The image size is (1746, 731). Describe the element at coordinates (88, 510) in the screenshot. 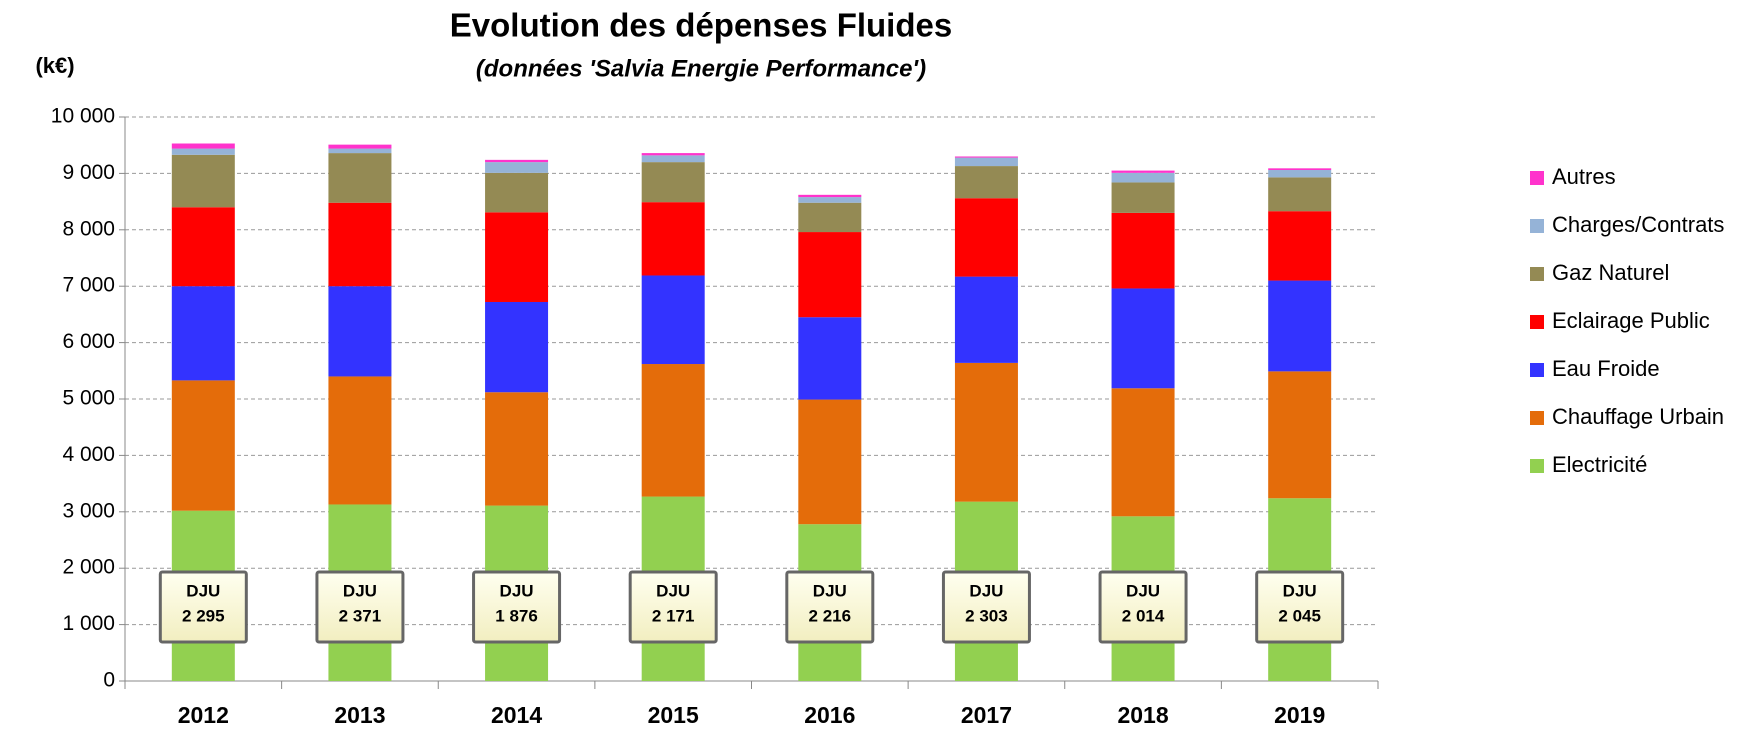

I see `y-tick-label: 3 000` at that location.